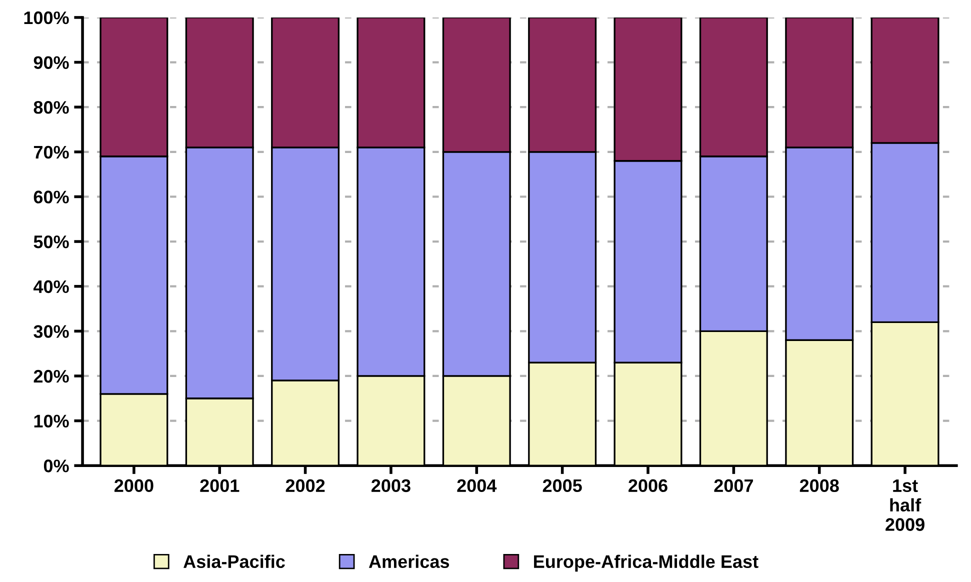 The width and height of the screenshot is (971, 582). I want to click on legend-label: Americas, so click(409, 561).